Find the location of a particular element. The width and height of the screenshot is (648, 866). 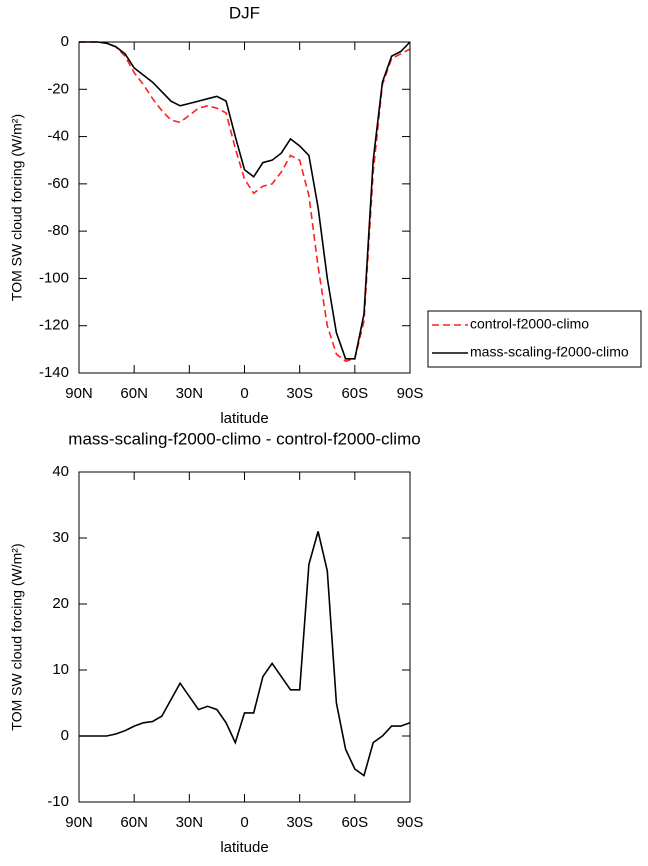

y-tick-label: 40 is located at coordinates (60, 471).